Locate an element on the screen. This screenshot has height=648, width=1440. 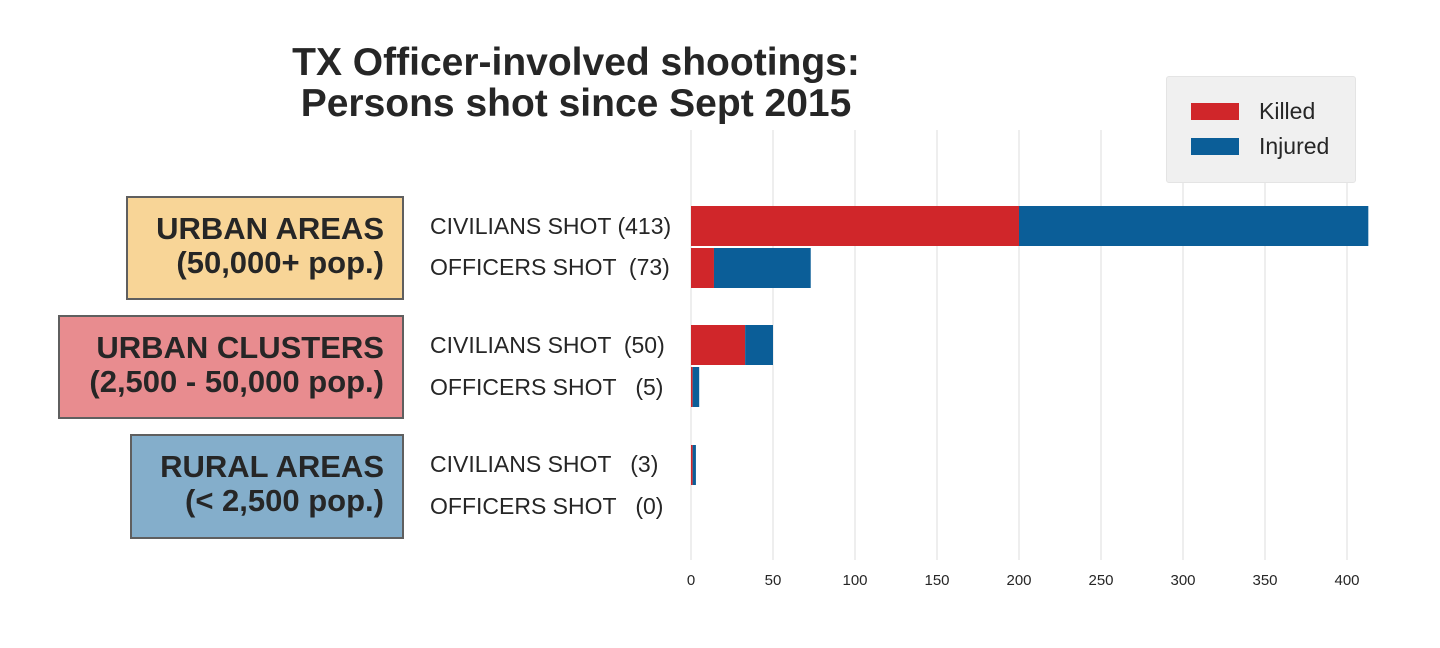
legend-swatch-injured is located at coordinates (1215, 146).